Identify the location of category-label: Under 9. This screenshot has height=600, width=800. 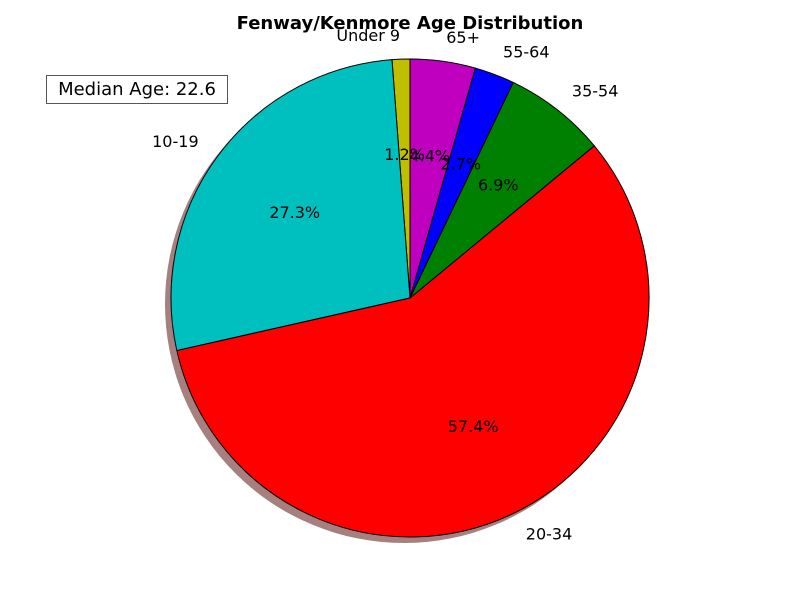
(368, 35).